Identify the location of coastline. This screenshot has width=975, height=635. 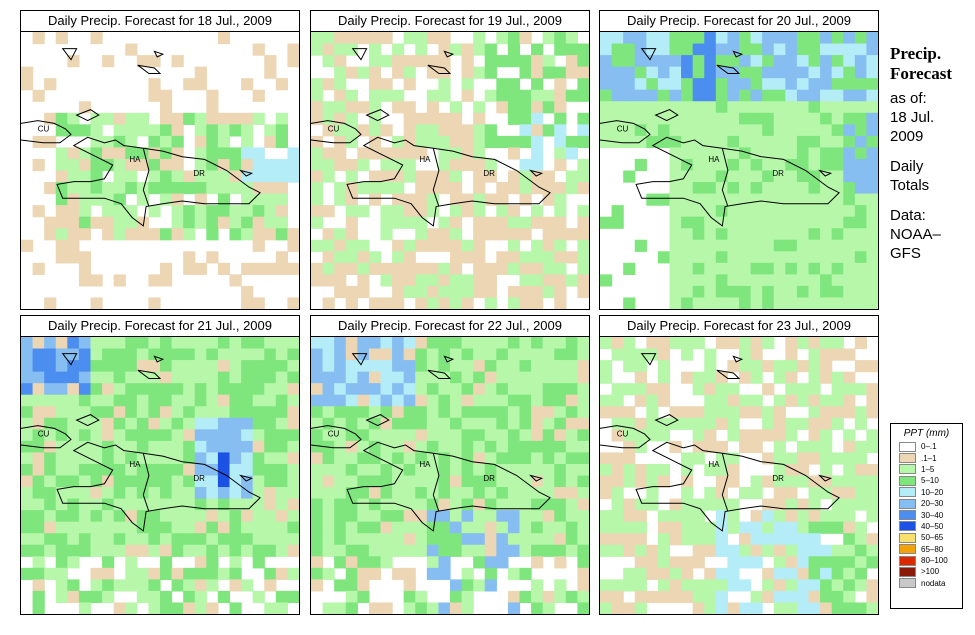
(159, 54).